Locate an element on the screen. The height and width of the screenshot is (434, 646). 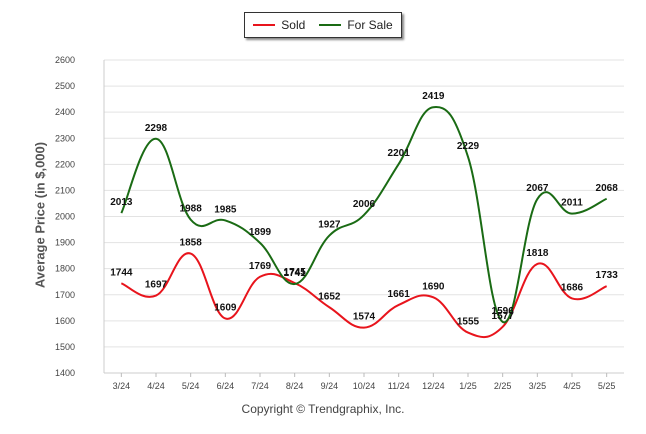
x-tick-label: 10/24 is located at coordinates (364, 386).